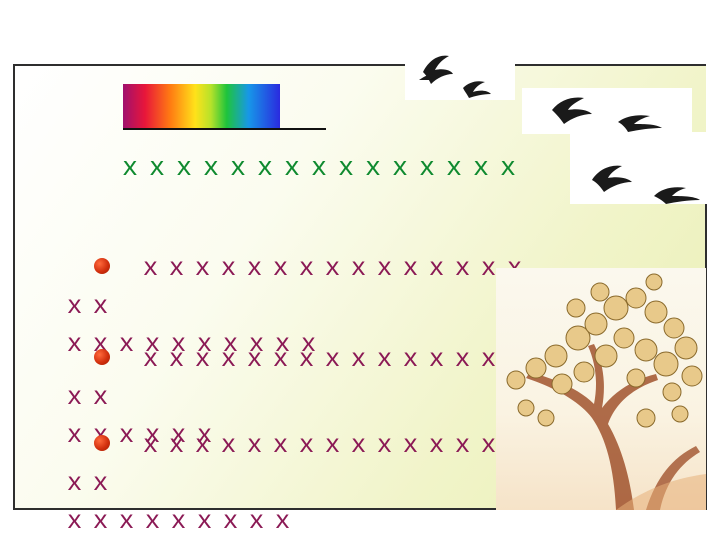  Describe the element at coordinates (179, 519) in the screenshot. I see `bullet-text-line2: ｘｘｘｘｘｘｘｘｘ` at that location.